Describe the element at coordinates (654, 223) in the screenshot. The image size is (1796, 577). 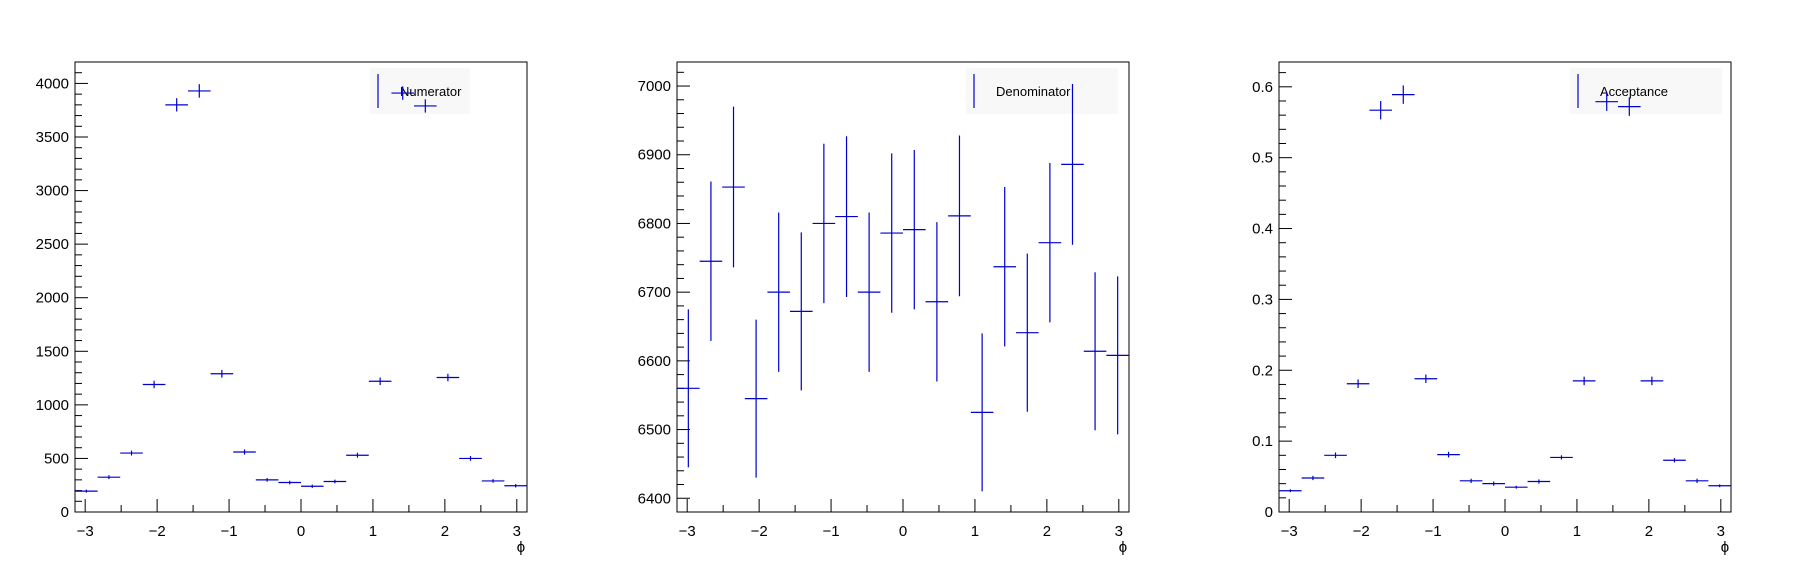
I see `y-tick-label: 6800` at that location.